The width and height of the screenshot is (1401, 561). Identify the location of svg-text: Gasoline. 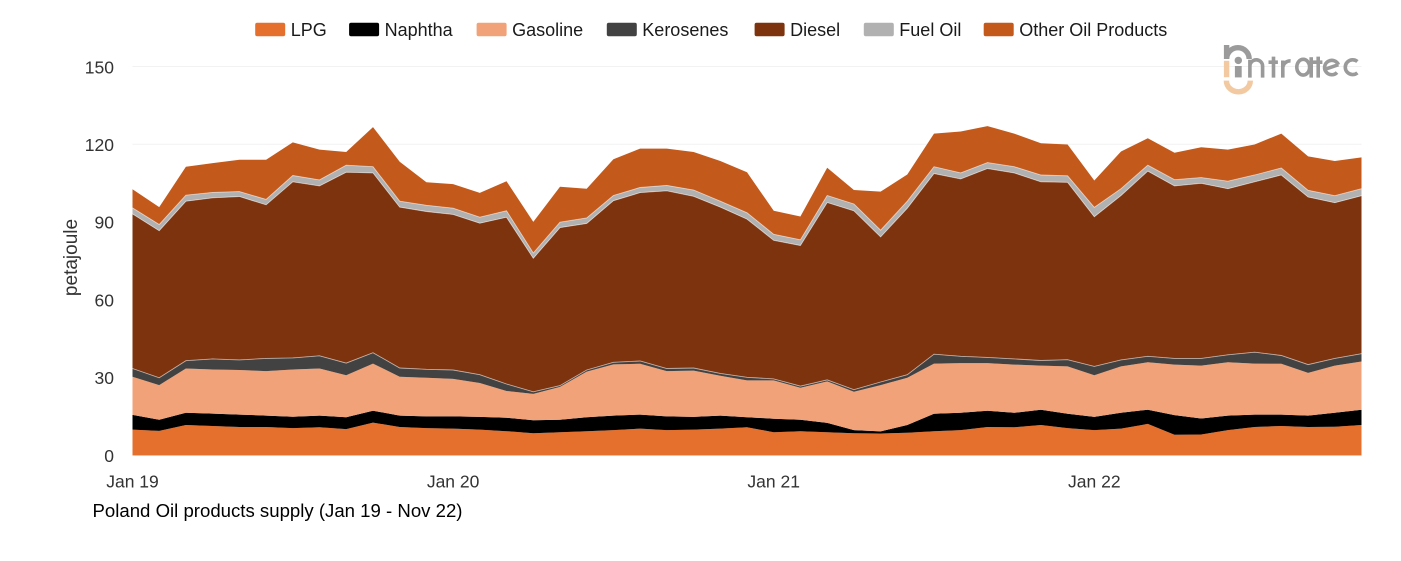
(547, 30).